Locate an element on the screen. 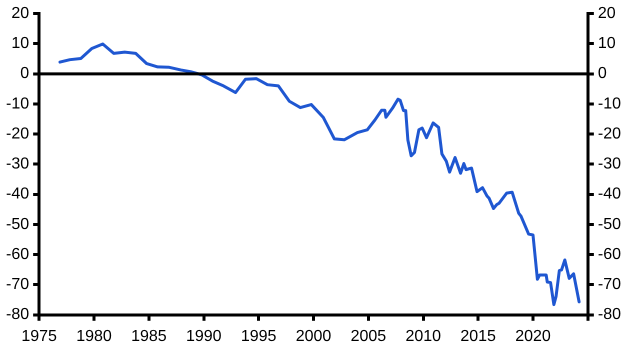  y2-tick-label: 10 is located at coordinates (607, 43).